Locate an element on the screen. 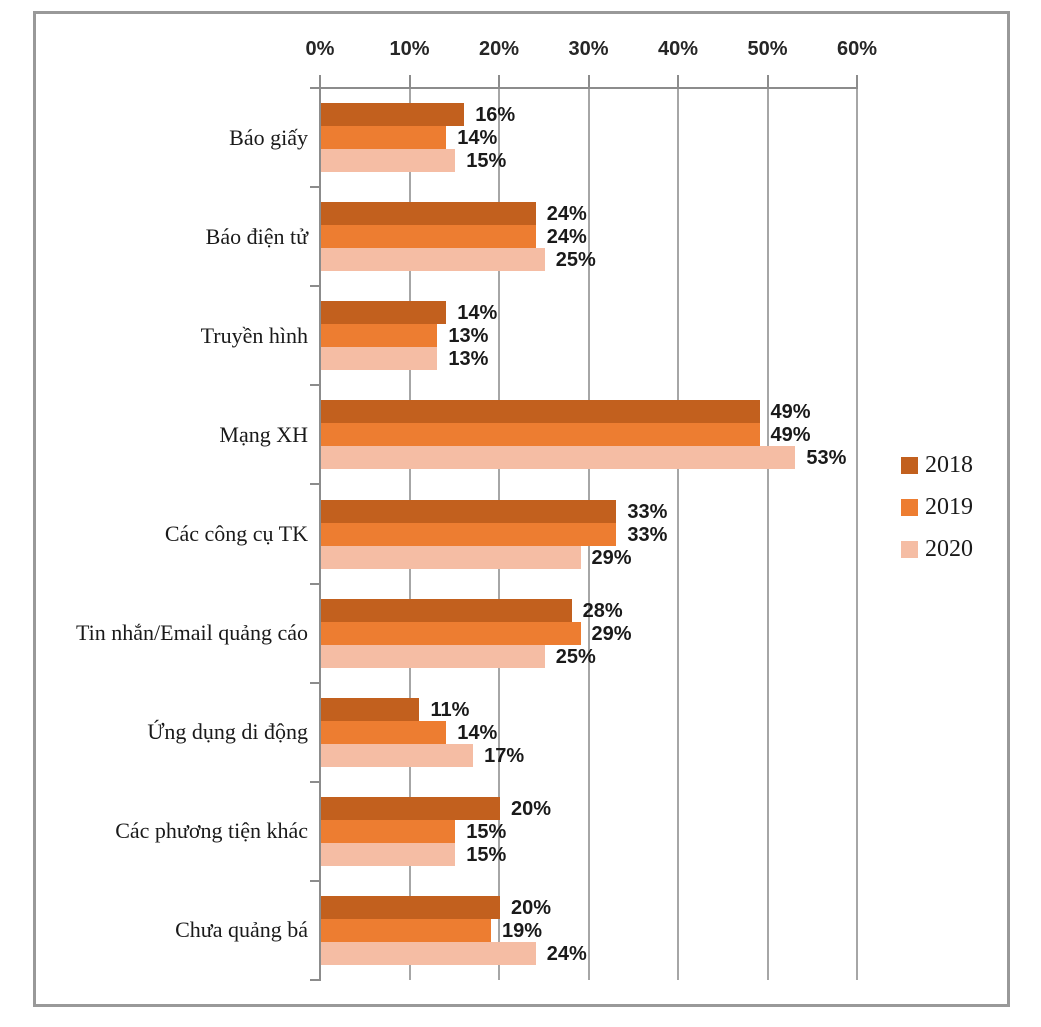 The image size is (1041, 1027). category-label: Các công cụ TK is located at coordinates (236, 533).